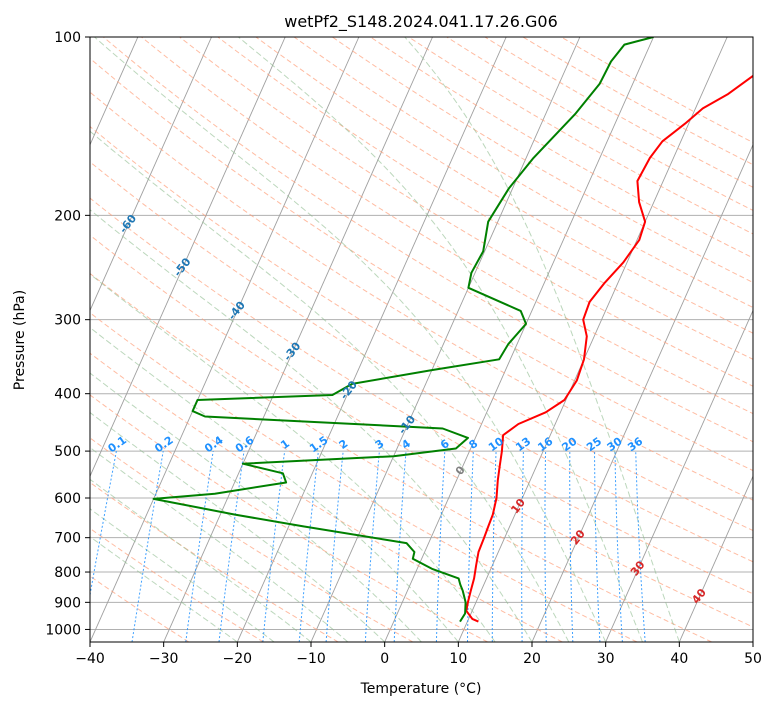 The width and height of the screenshot is (775, 708). I want to click on y-tick-label: 400, so click(67, 395).